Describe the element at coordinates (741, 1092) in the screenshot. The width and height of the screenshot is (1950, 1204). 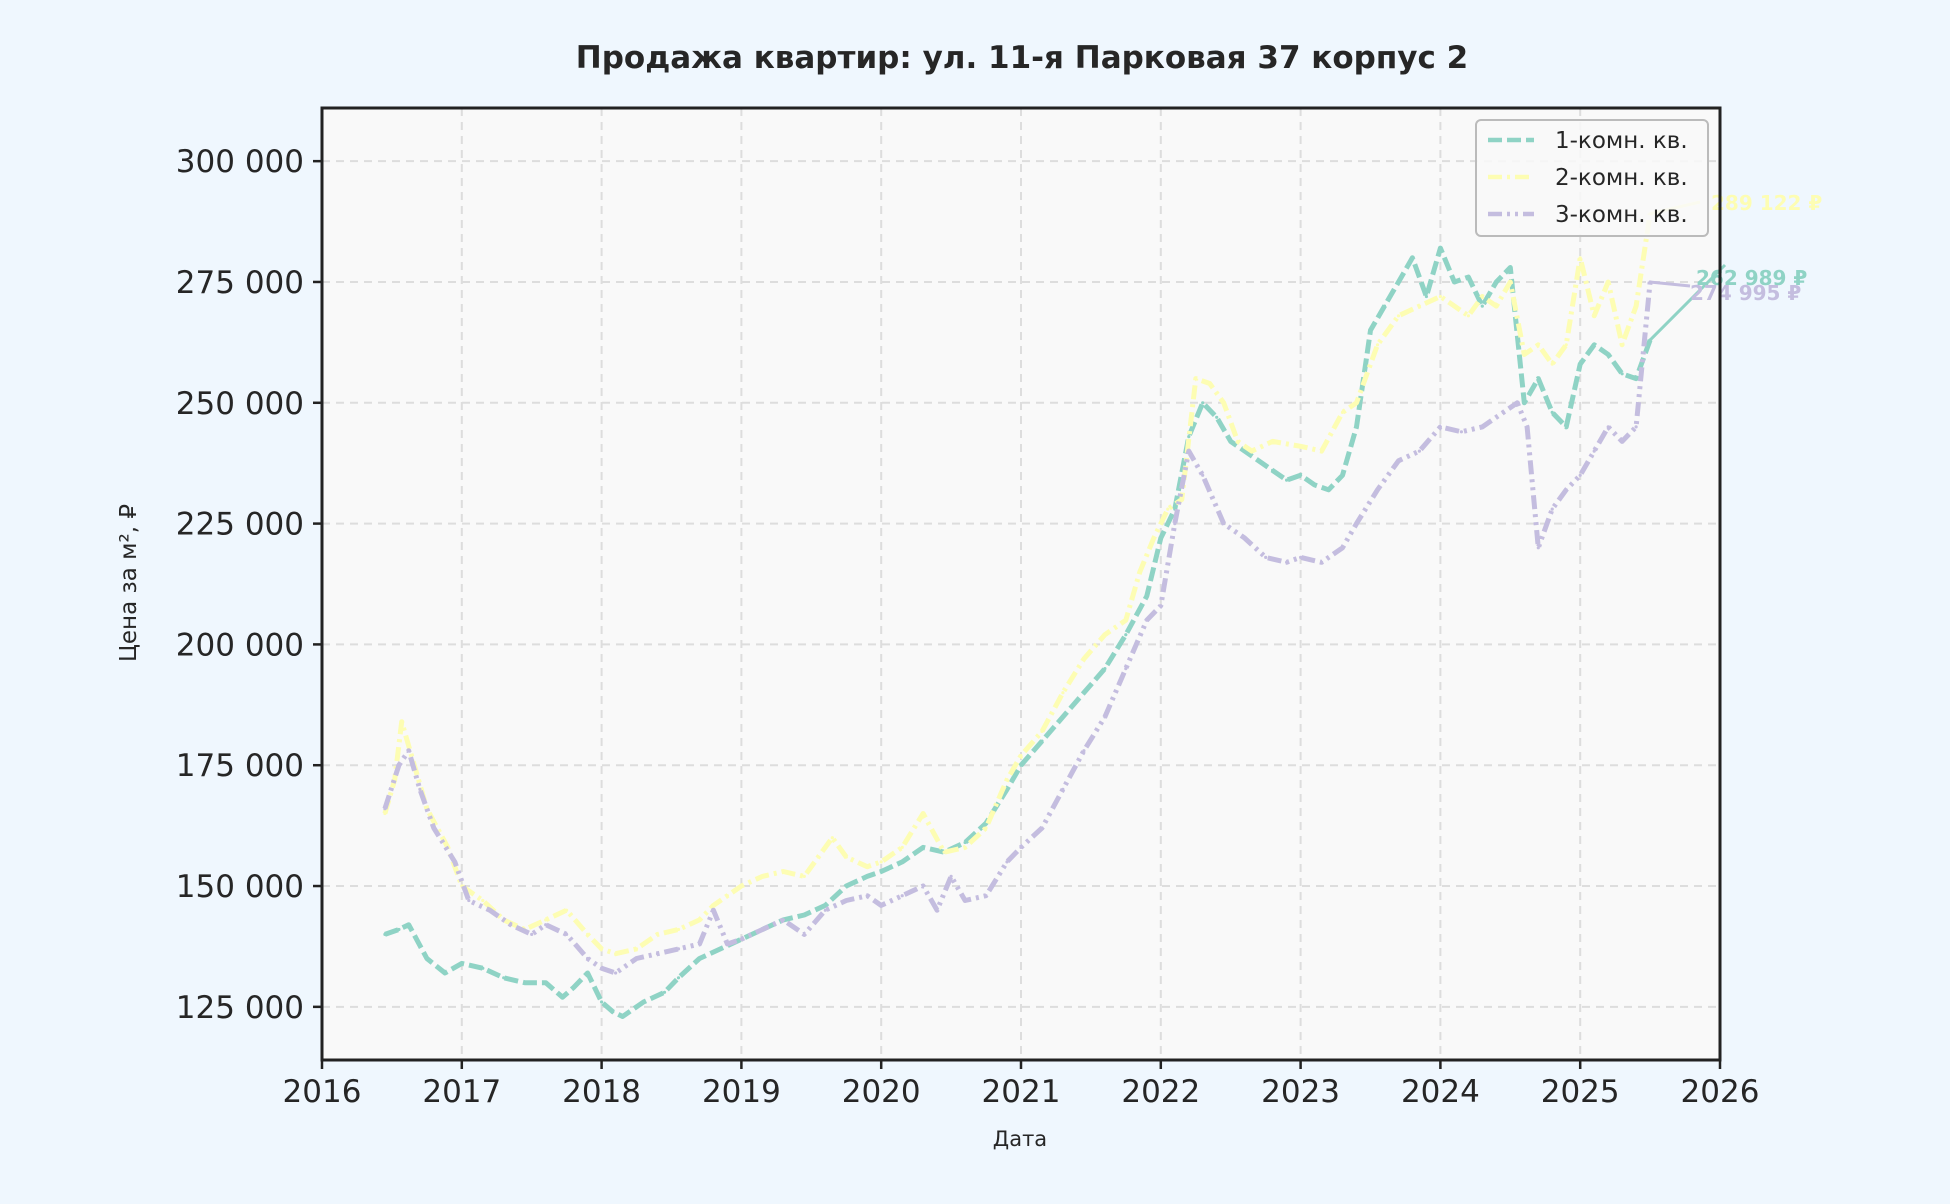
I see `x-tick-label: 2019` at that location.